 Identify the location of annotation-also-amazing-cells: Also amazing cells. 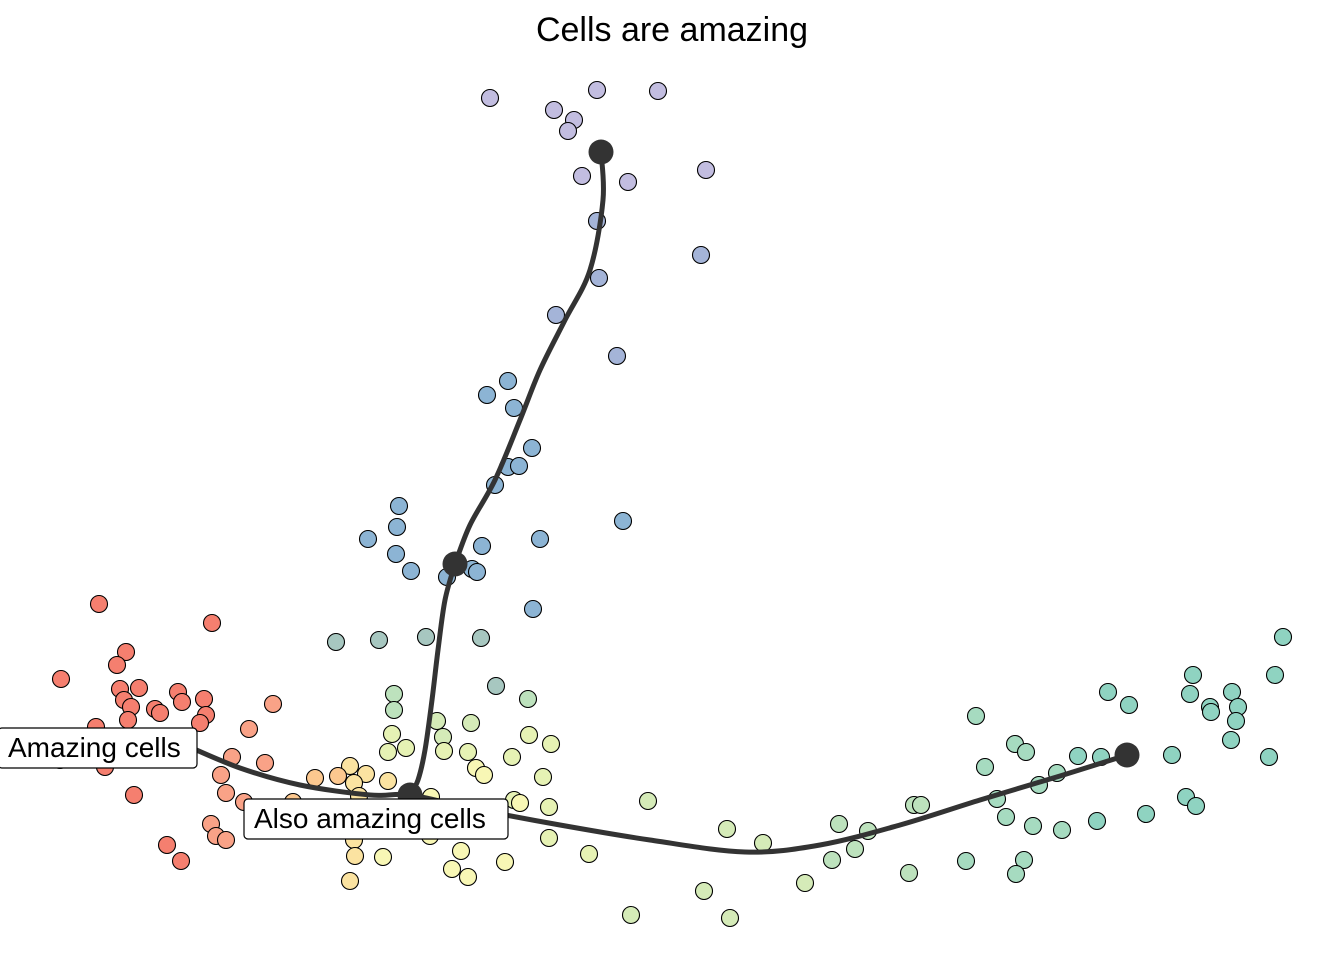
(376, 819).